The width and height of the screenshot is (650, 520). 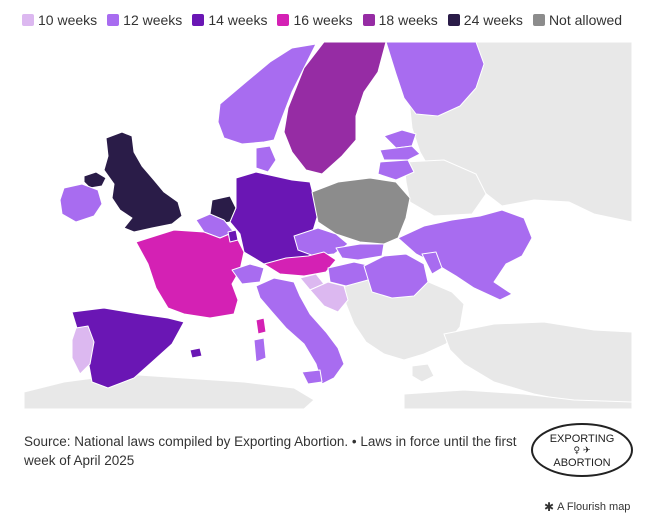 I want to click on map-country-france, so click(x=190, y=274).